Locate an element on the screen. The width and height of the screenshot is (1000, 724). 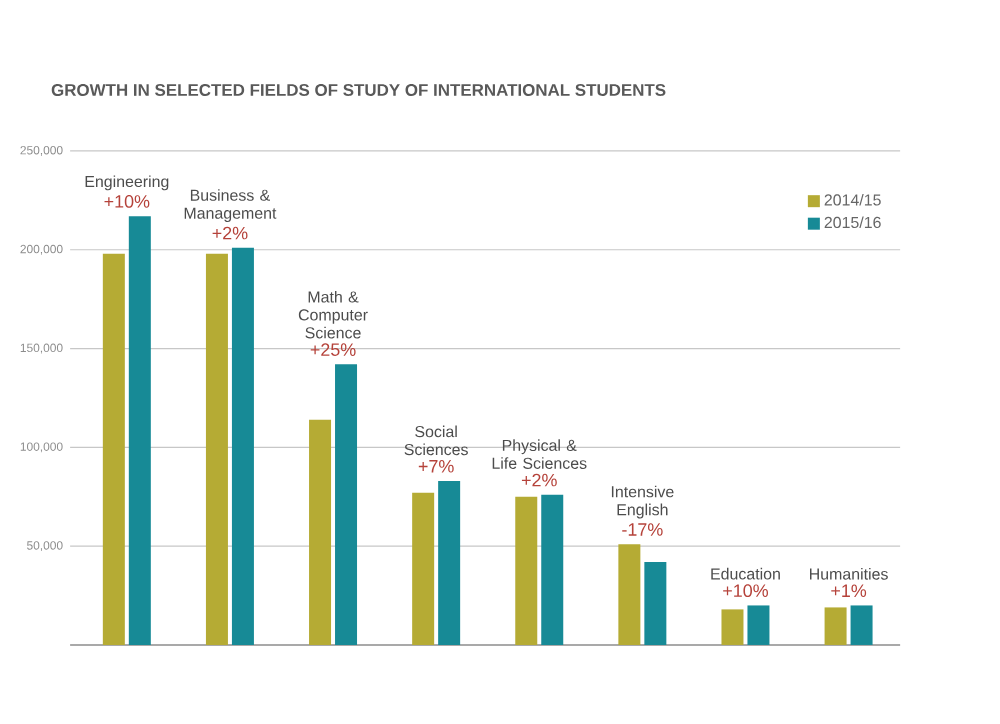
annotation: -17% is located at coordinates (642, 529).